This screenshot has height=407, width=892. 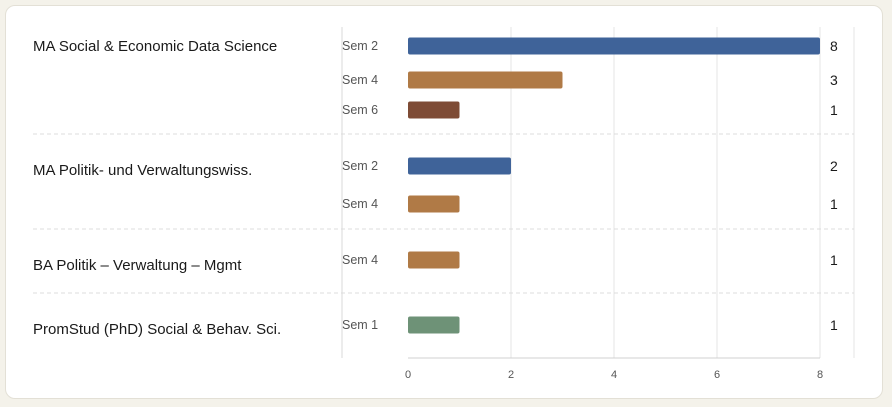 What do you see at coordinates (155, 46) in the screenshot?
I see `program-label: MA Social & Economic Data Science` at bounding box center [155, 46].